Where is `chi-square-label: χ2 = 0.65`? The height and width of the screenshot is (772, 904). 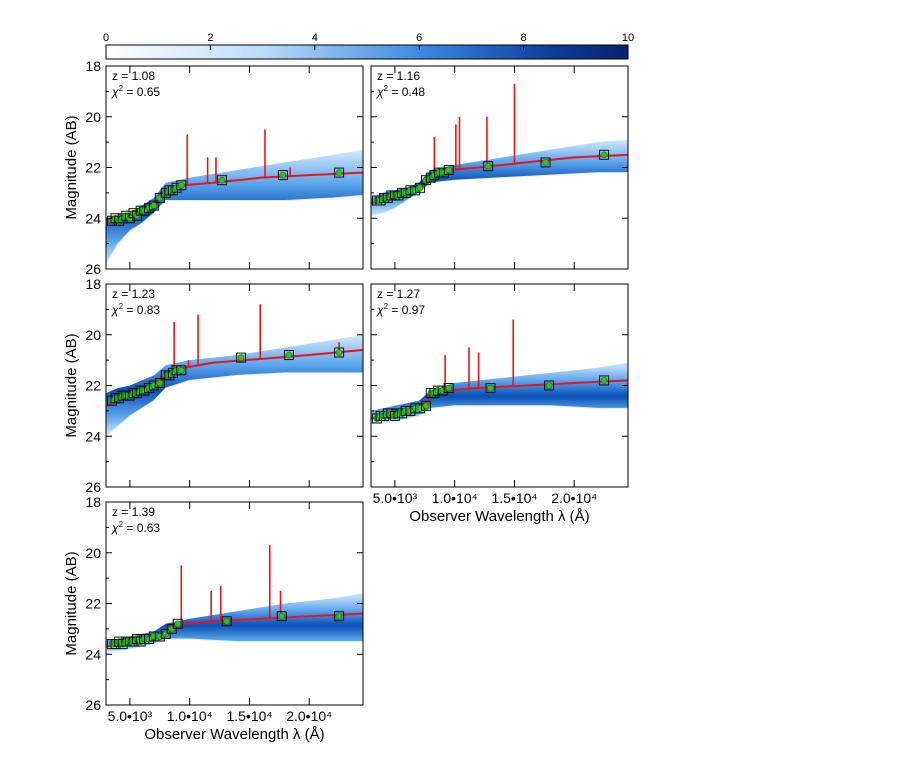
chi-square-label: χ2 = 0.65 is located at coordinates (135, 91).